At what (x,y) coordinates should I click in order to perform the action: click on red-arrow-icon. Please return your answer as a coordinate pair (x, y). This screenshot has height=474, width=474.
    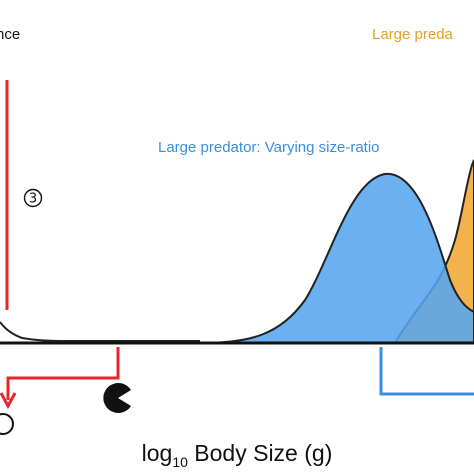
    Looking at the image, I should click on (8, 401).